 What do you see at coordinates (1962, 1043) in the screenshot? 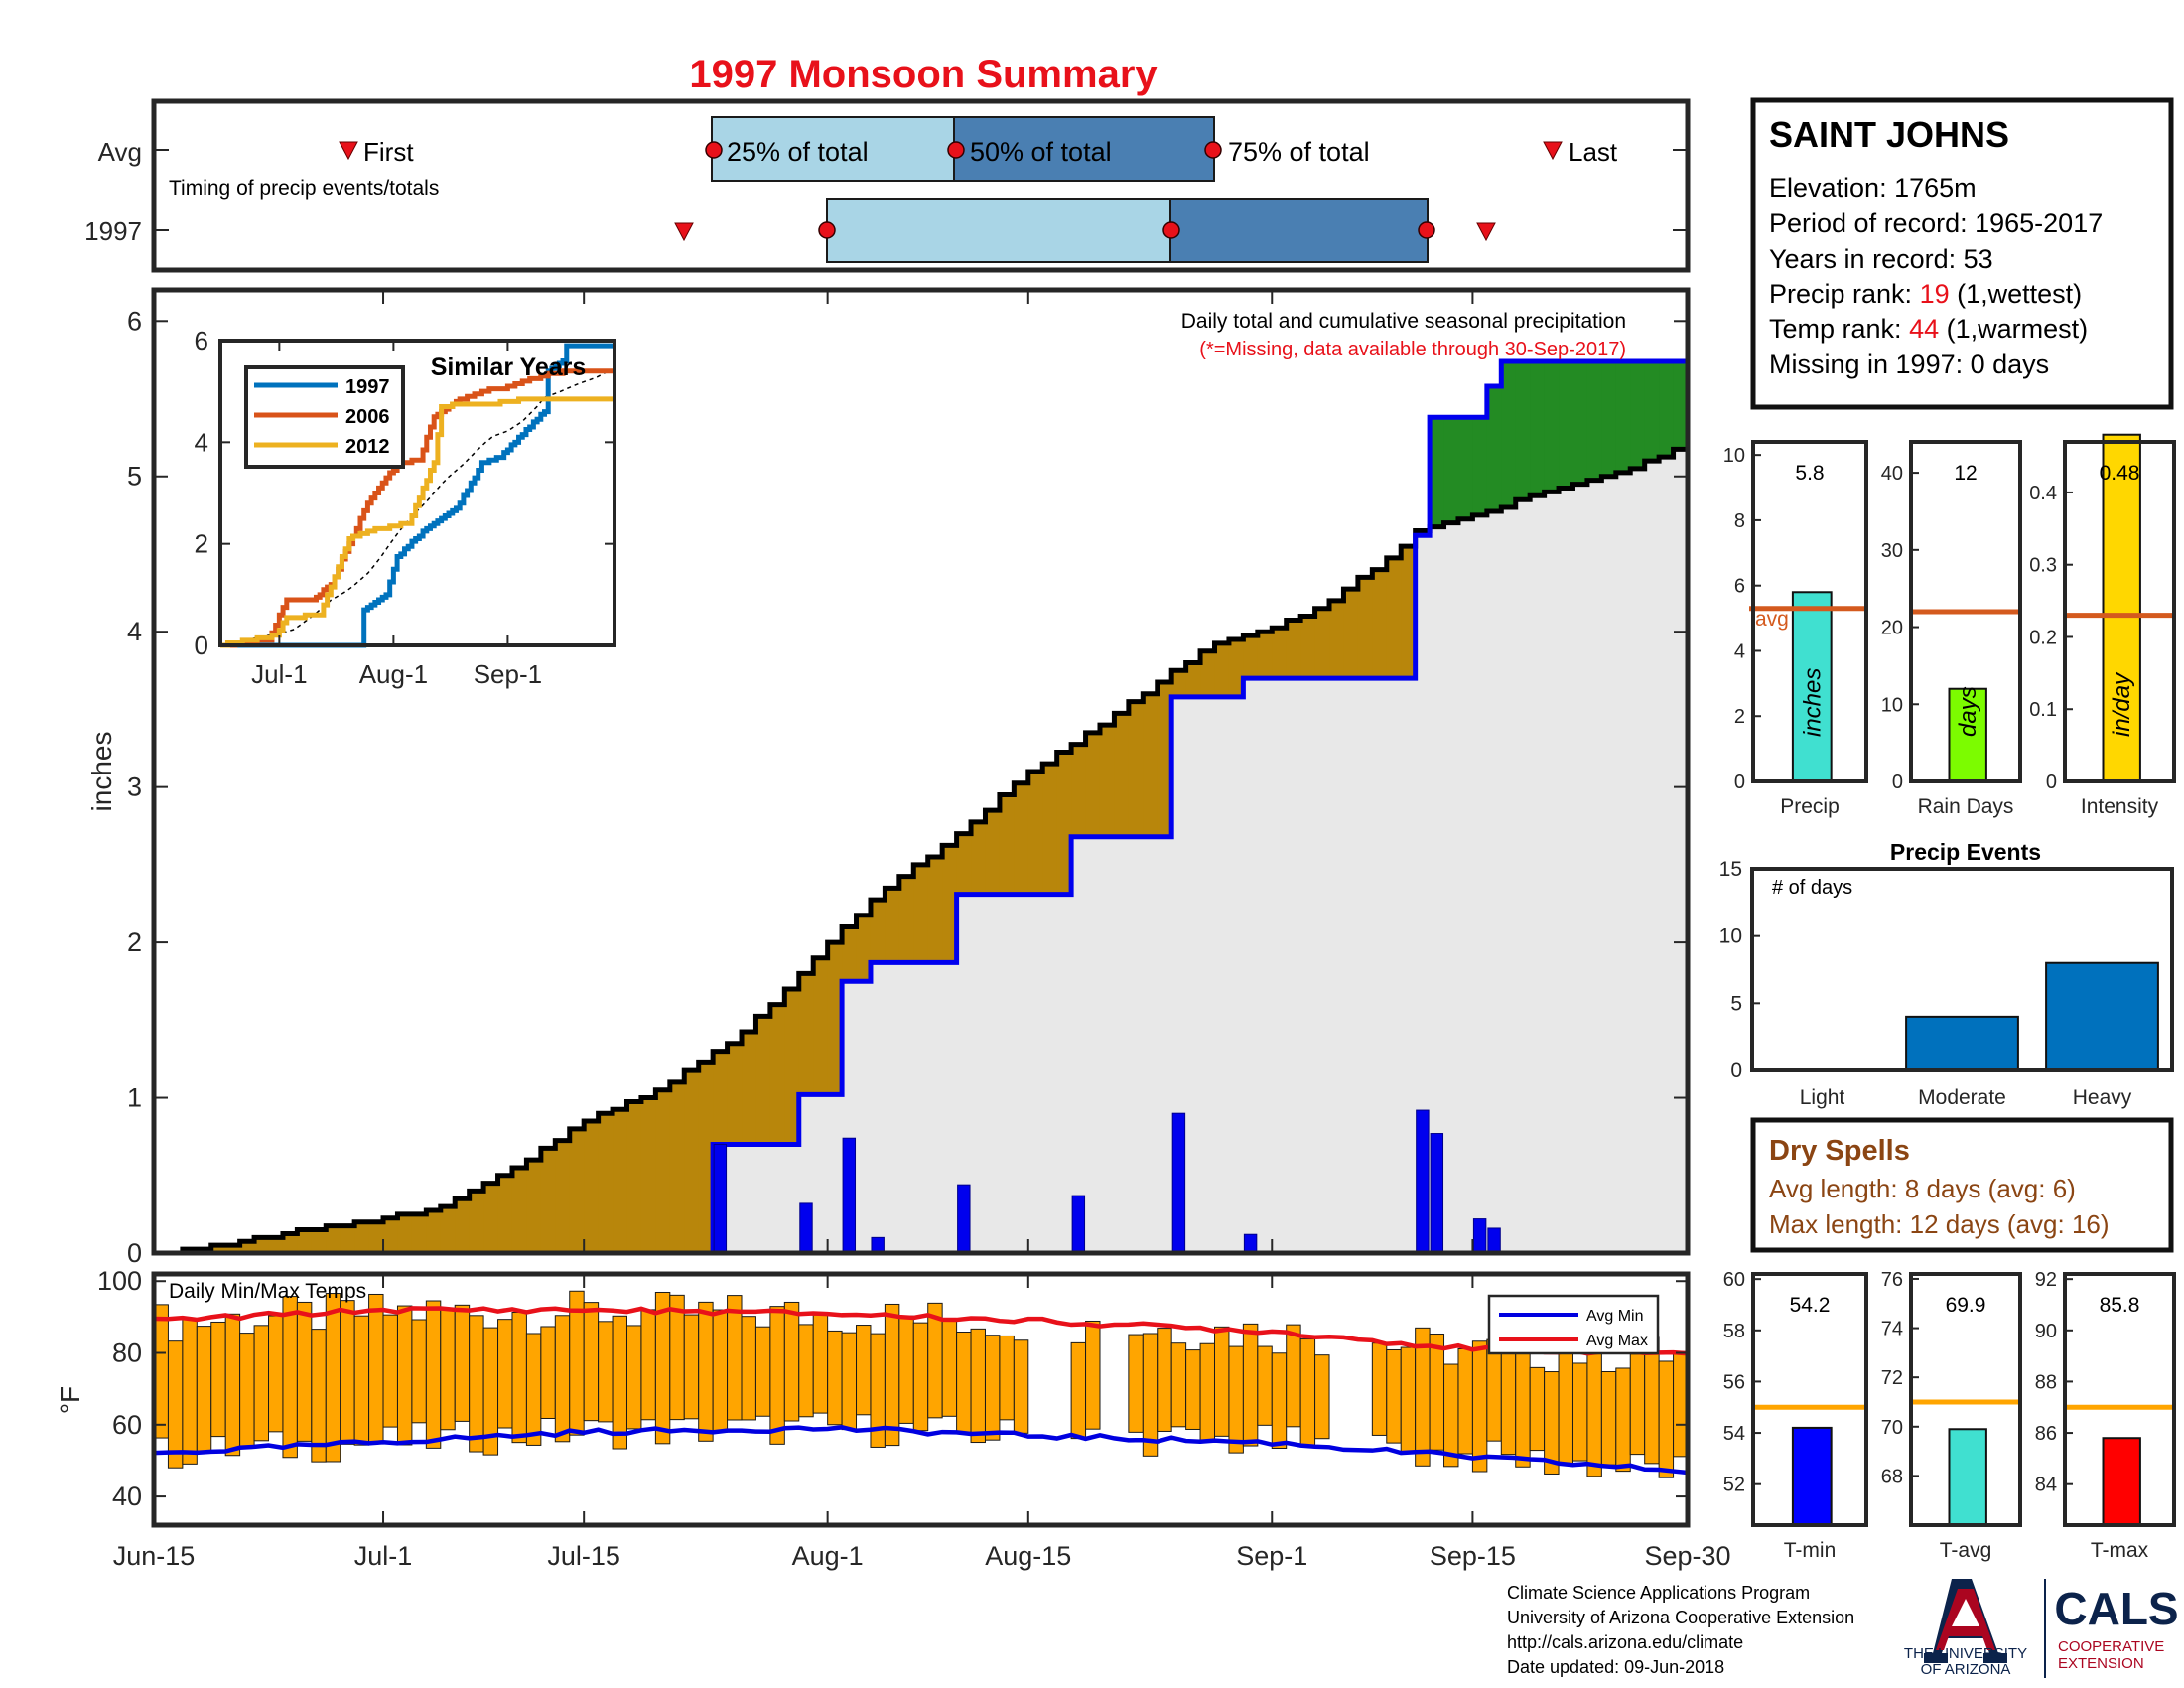
I see `event-bar-moderate` at bounding box center [1962, 1043].